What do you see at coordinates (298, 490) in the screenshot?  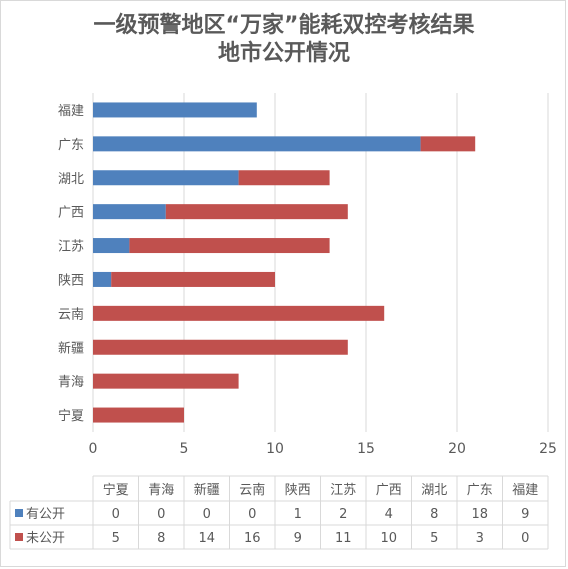 I see `table-column-header: 陕西` at bounding box center [298, 490].